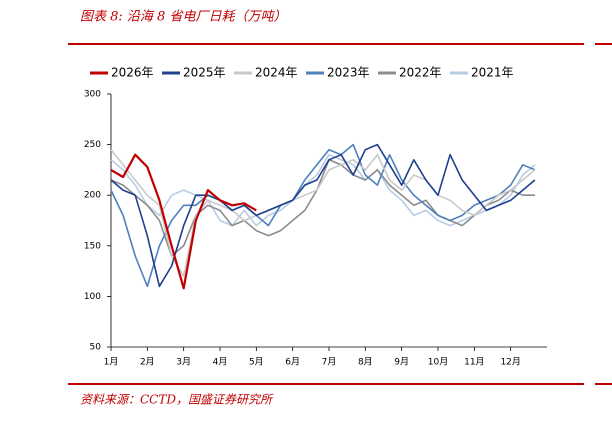 The width and height of the screenshot is (612, 422). What do you see at coordinates (292, 362) in the screenshot?
I see `x-tick-label: 6月` at bounding box center [292, 362].